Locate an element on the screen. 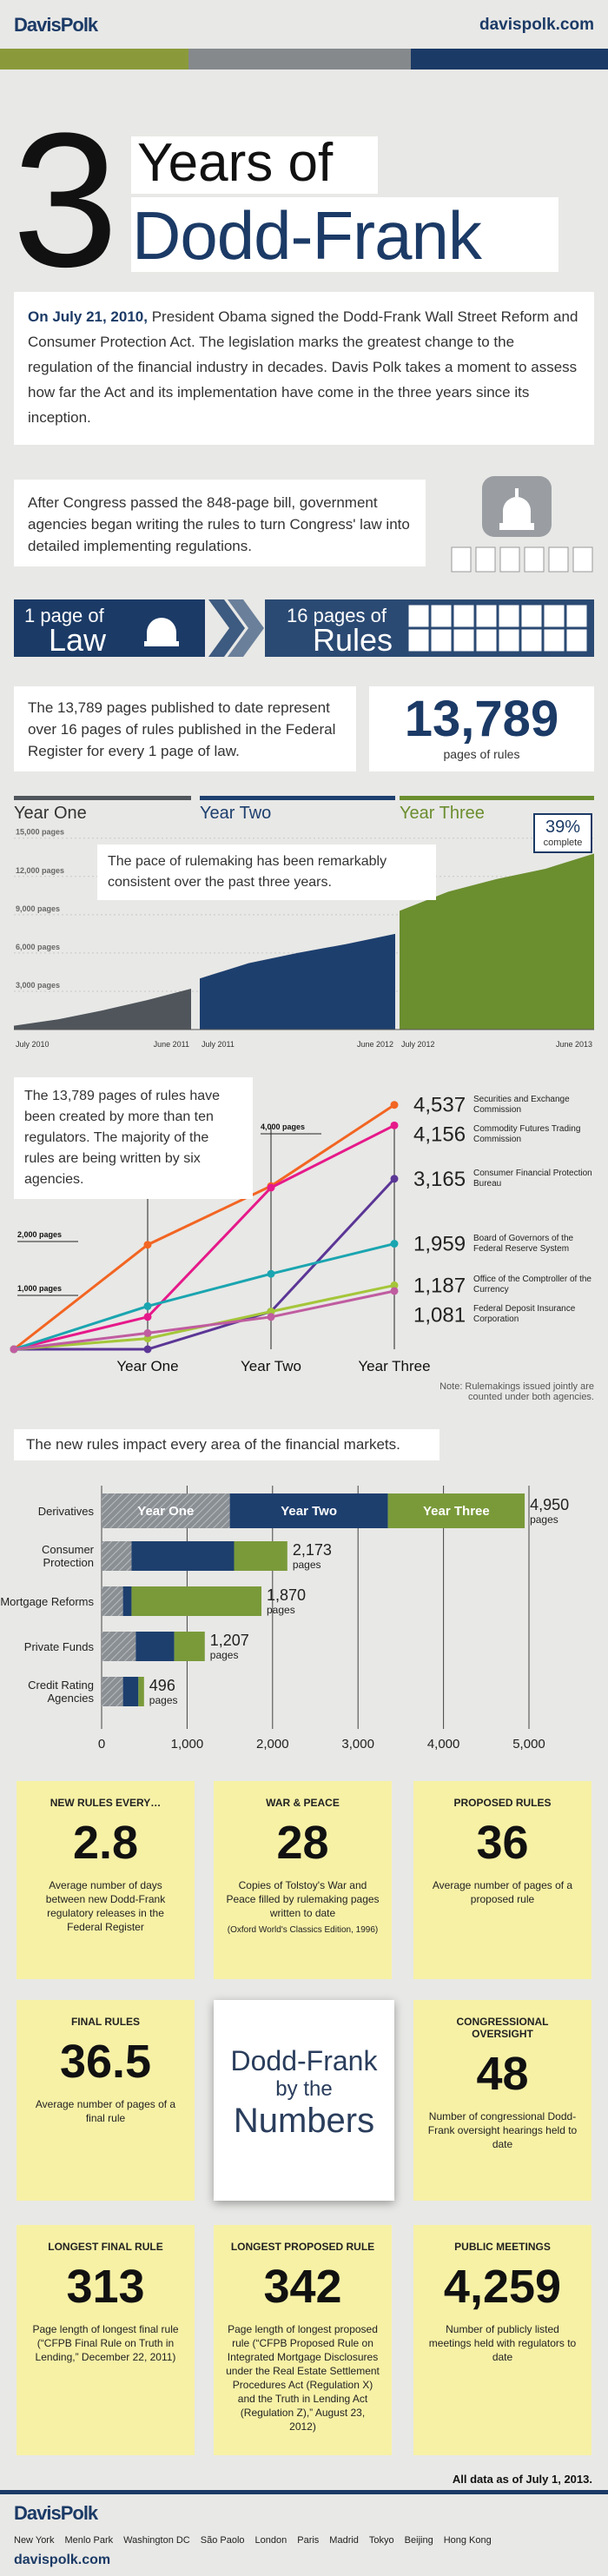 Image resolution: width=608 pixels, height=2576 pixels. rules-big: Rules is located at coordinates (353, 640).